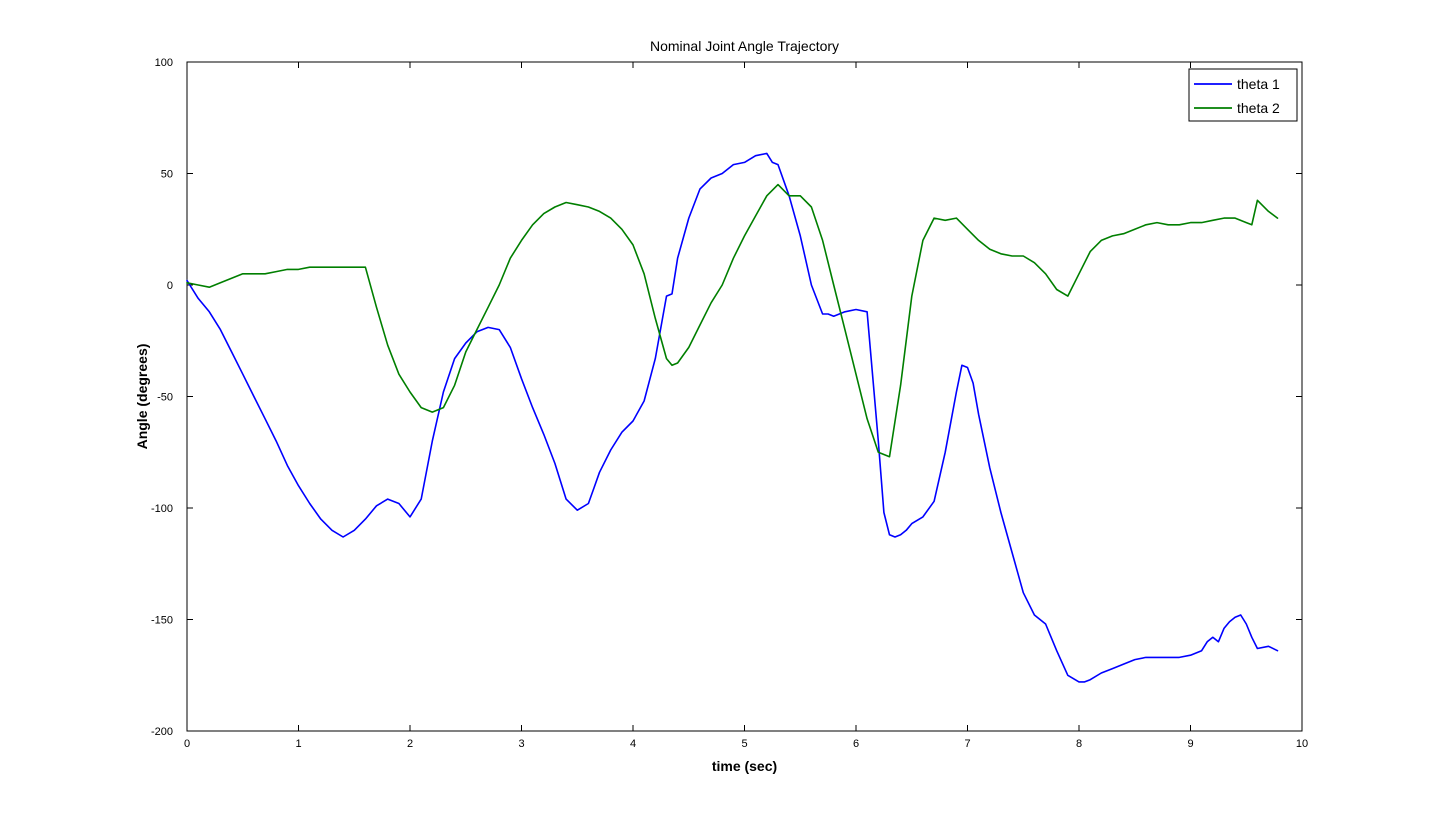 This screenshot has width=1440, height=821. What do you see at coordinates (633, 744) in the screenshot?
I see `x-tick-label: 4` at bounding box center [633, 744].